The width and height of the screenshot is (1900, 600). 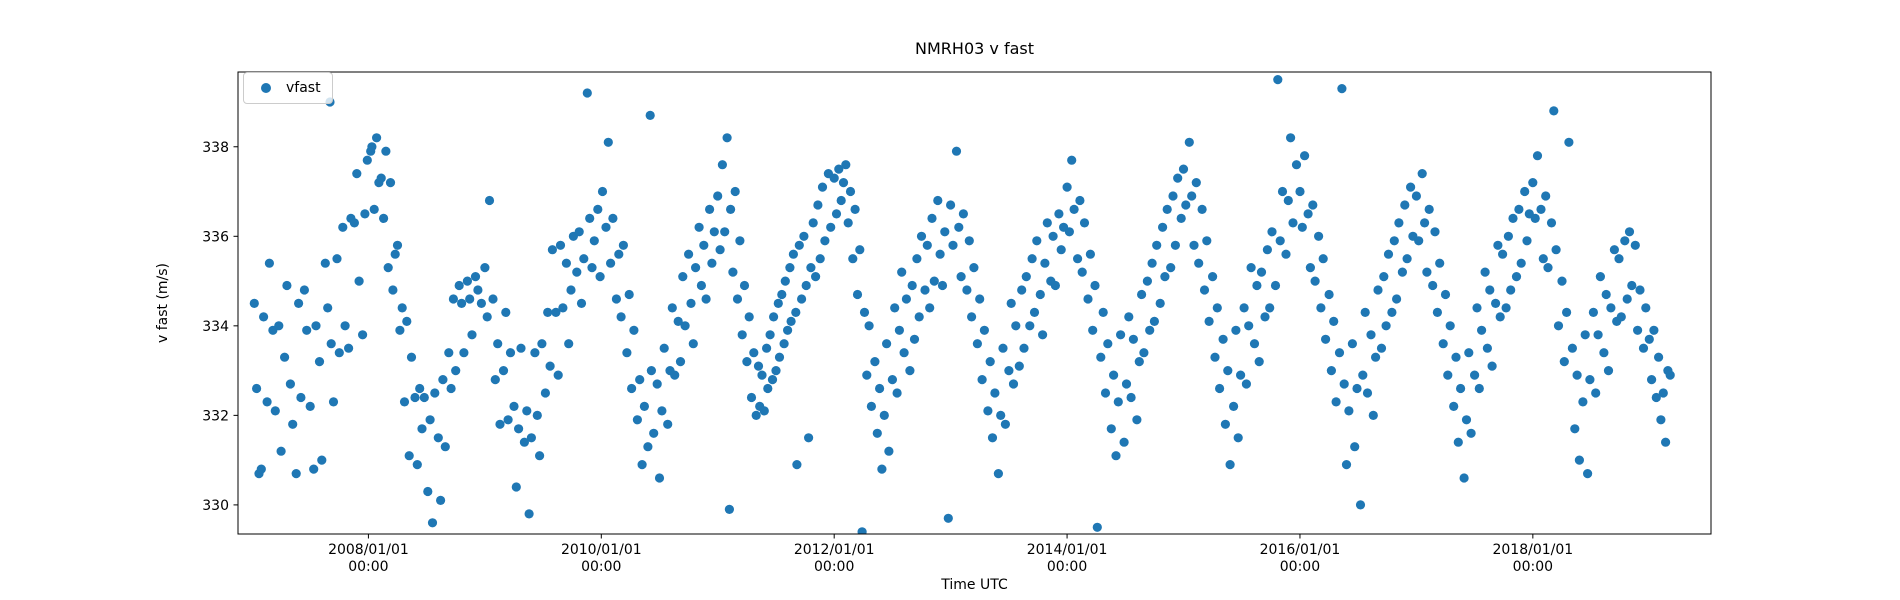 I want to click on y-tick-label: 334, so click(x=215, y=327).